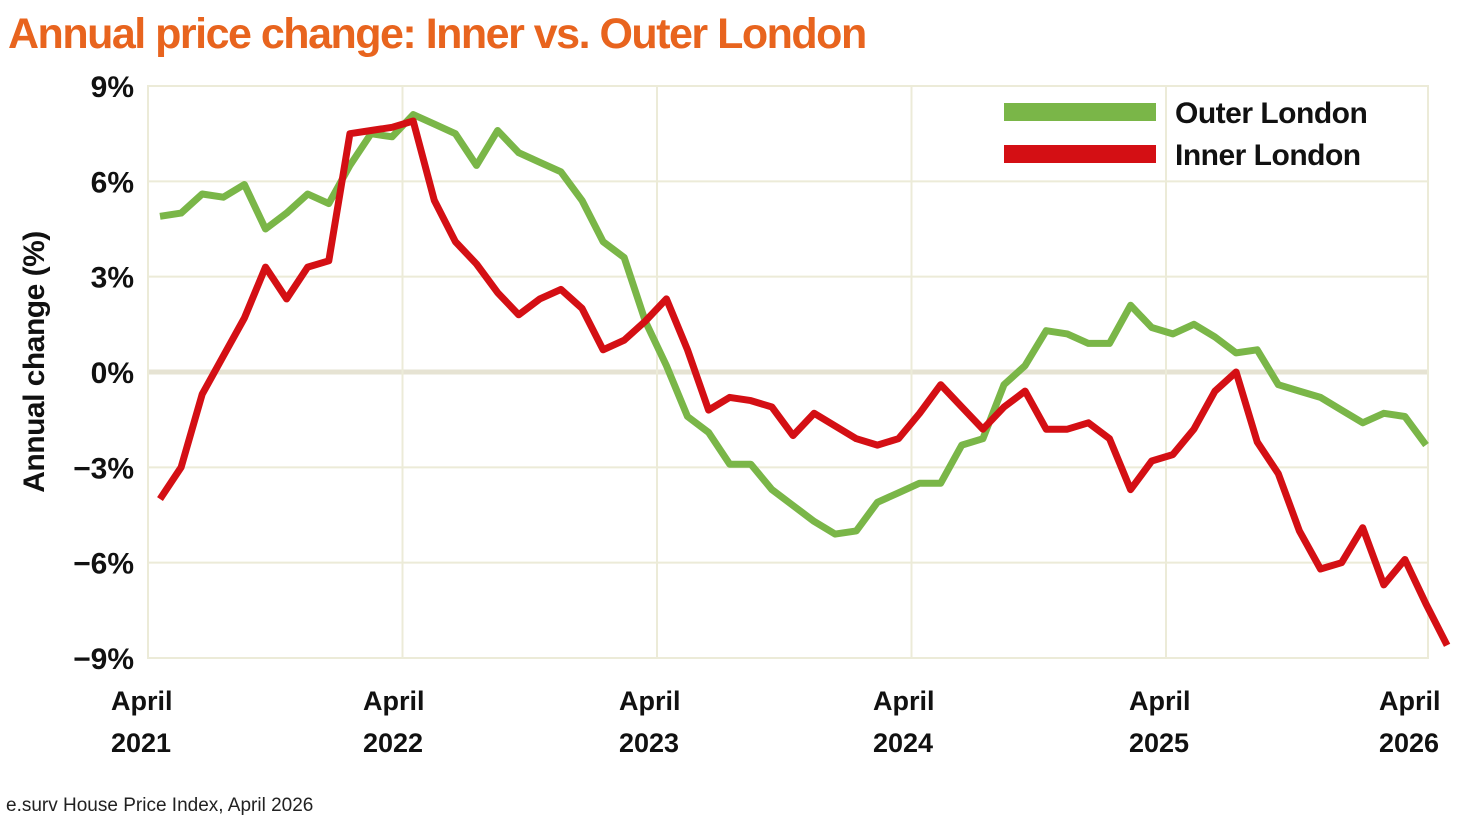 The width and height of the screenshot is (1460, 825). Describe the element at coordinates (112, 87) in the screenshot. I see `y-tick-label: 9%` at that location.